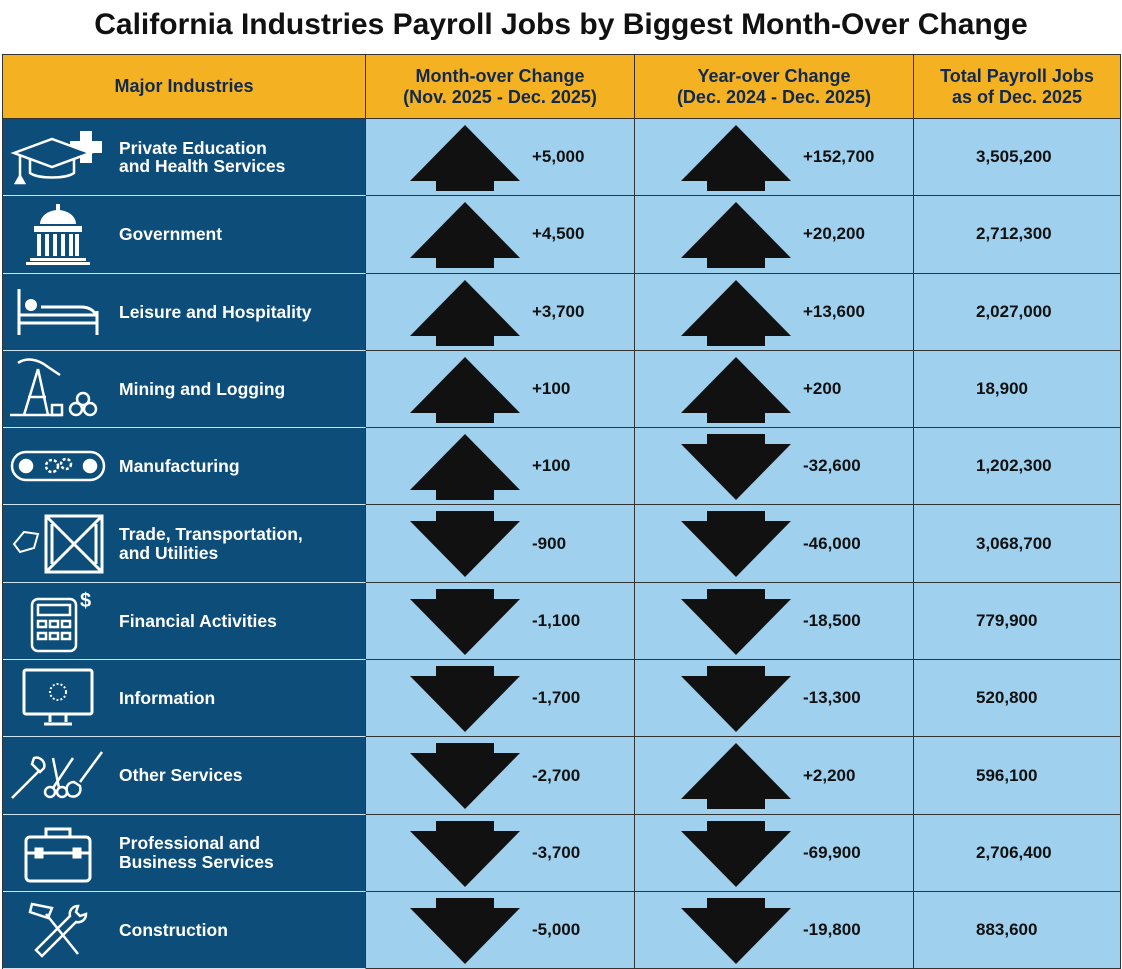 This screenshot has width=1122, height=969. What do you see at coordinates (1007, 775) in the screenshot?
I see `total-payroll-jobs-value: 596,100` at bounding box center [1007, 775].